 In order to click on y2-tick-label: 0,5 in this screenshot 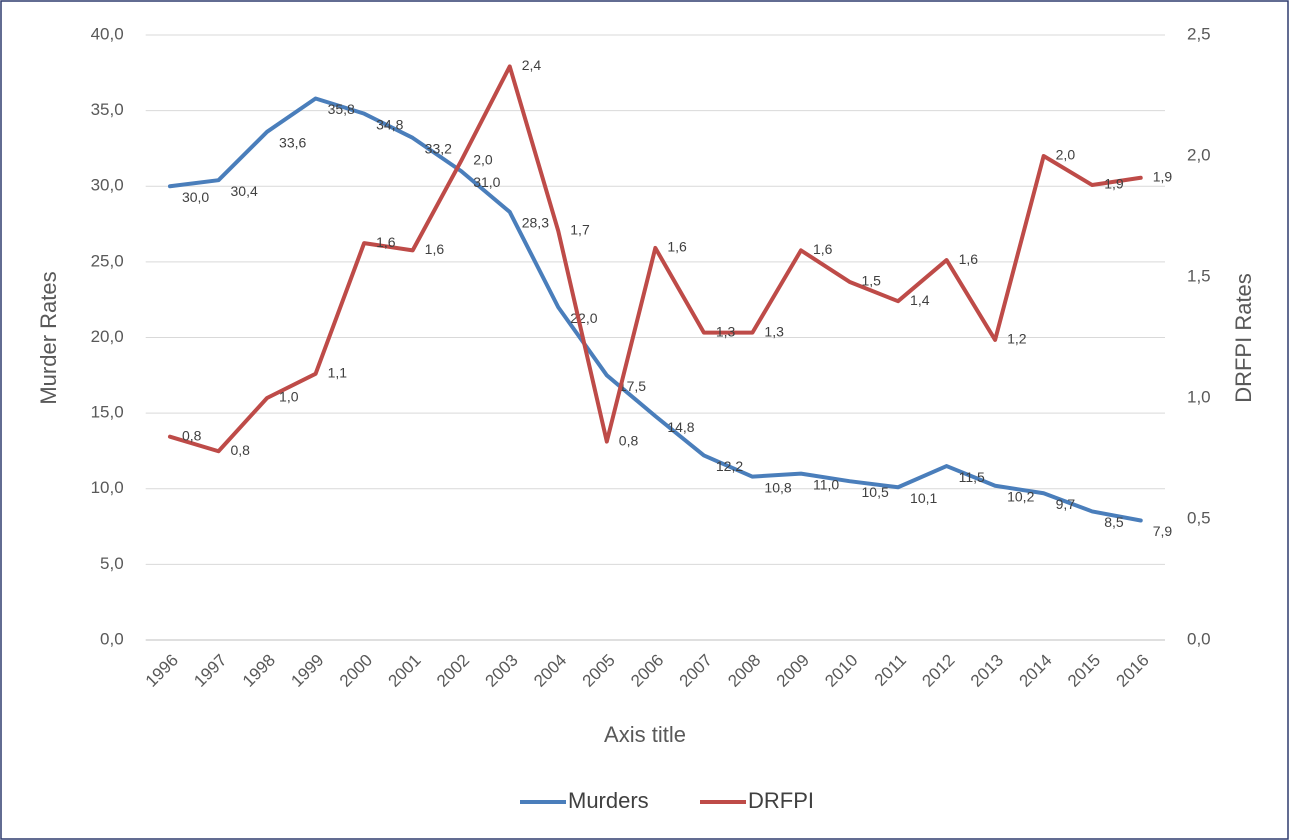, I will do `click(1199, 517)`.